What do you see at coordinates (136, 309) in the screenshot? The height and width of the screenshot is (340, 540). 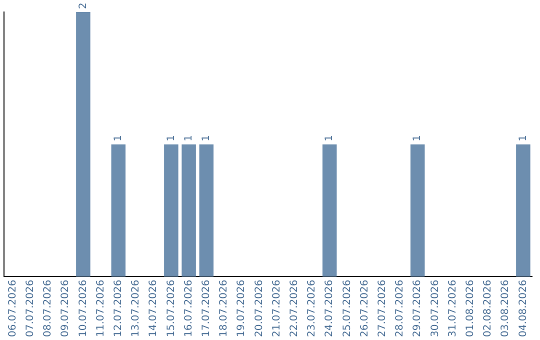 I see `x-tick-label: 13.07.2026` at bounding box center [136, 309].